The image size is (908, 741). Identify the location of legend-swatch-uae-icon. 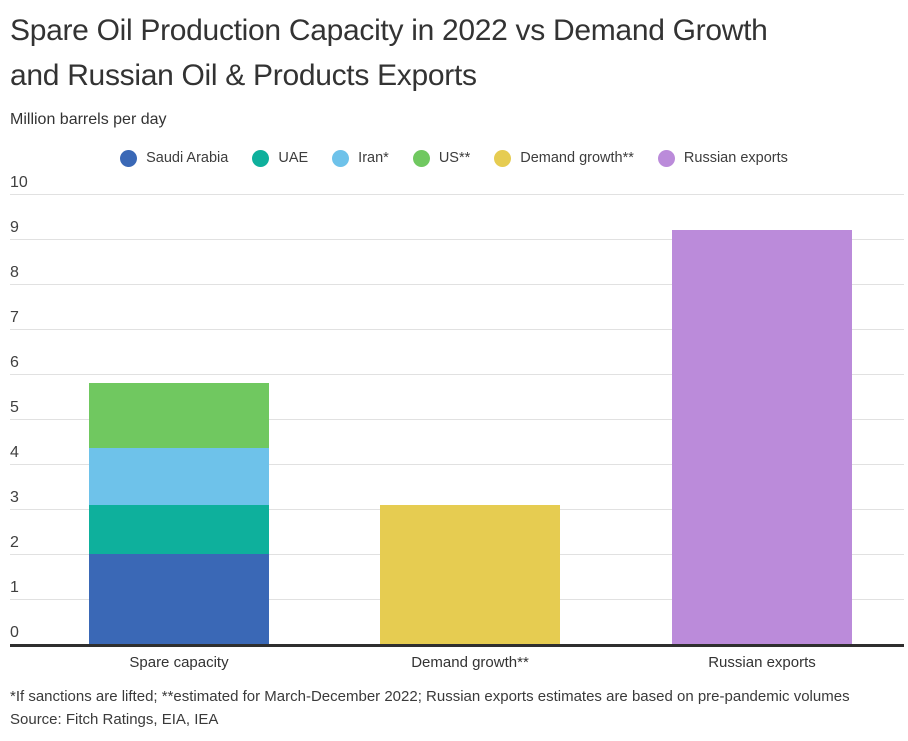
(261, 158).